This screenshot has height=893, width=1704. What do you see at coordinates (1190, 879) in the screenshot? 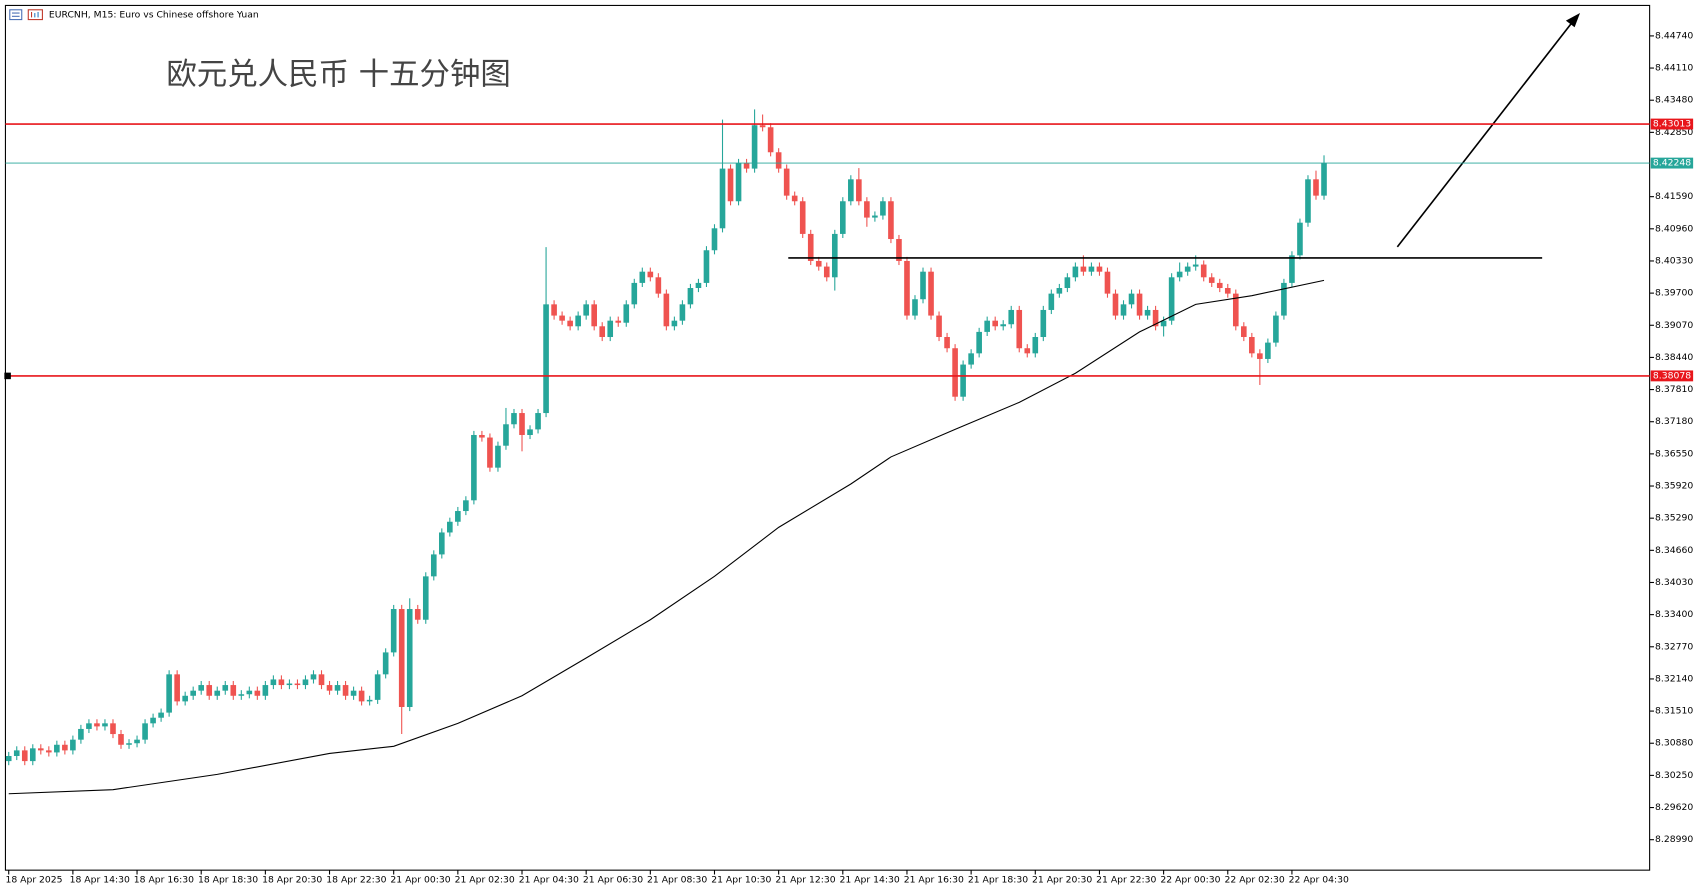
I see `x-tick-label: 22 Apr 00:30` at bounding box center [1190, 879].